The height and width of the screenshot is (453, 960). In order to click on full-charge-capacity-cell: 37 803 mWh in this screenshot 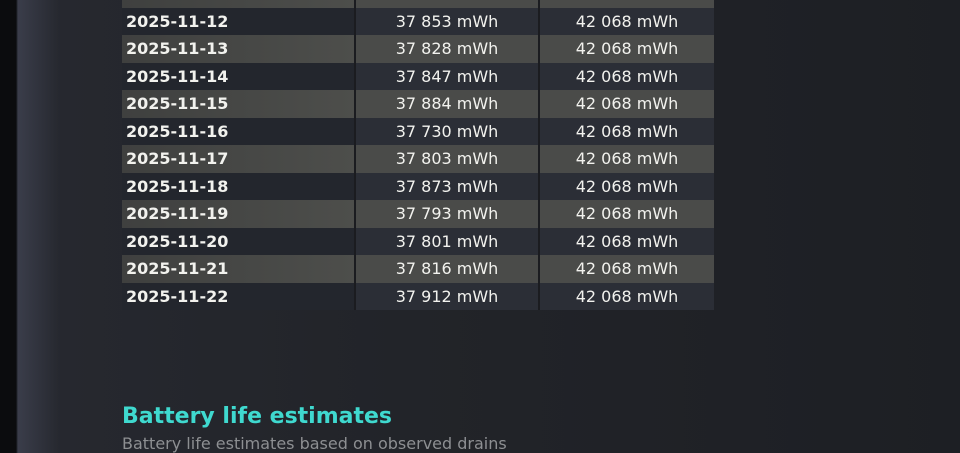, I will do `click(446, 159)`.